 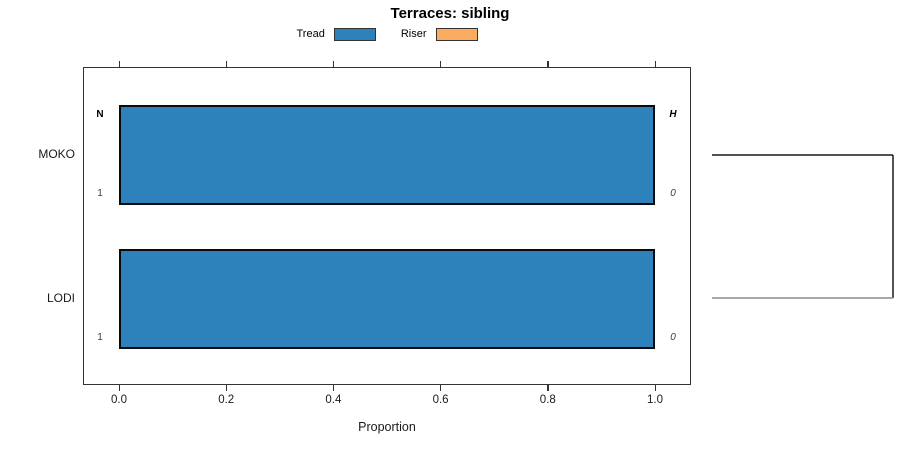 What do you see at coordinates (673, 193) in the screenshot?
I see `h-value-moko: 0` at bounding box center [673, 193].